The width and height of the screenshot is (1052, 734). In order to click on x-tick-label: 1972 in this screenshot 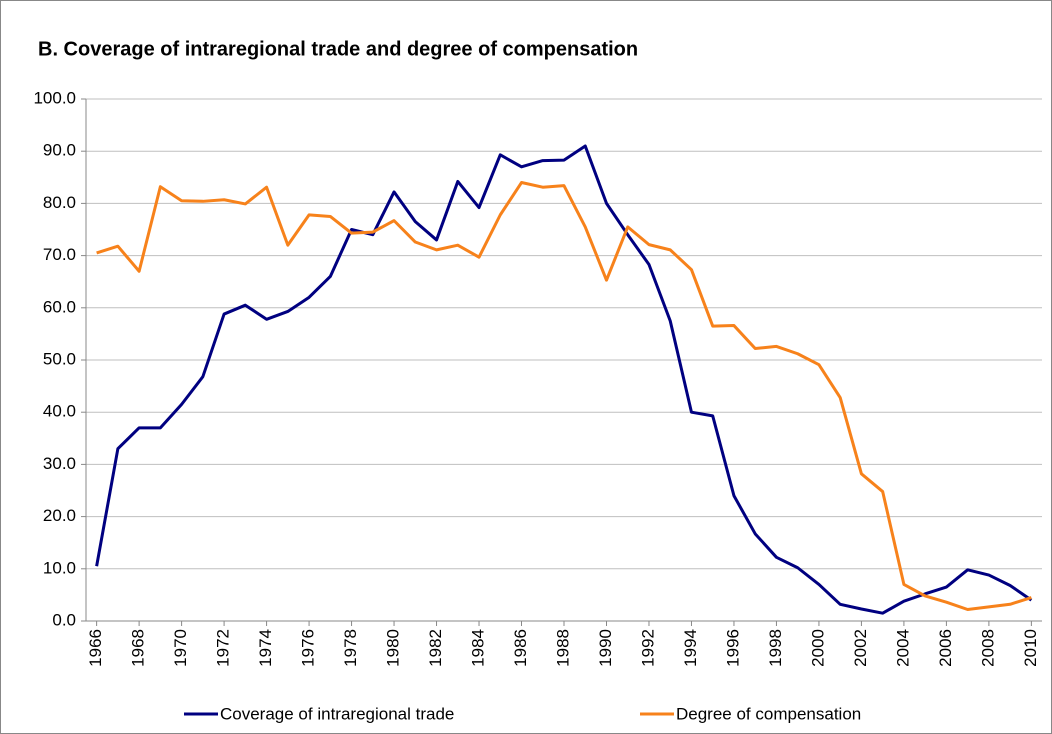, I will do `click(223, 648)`.